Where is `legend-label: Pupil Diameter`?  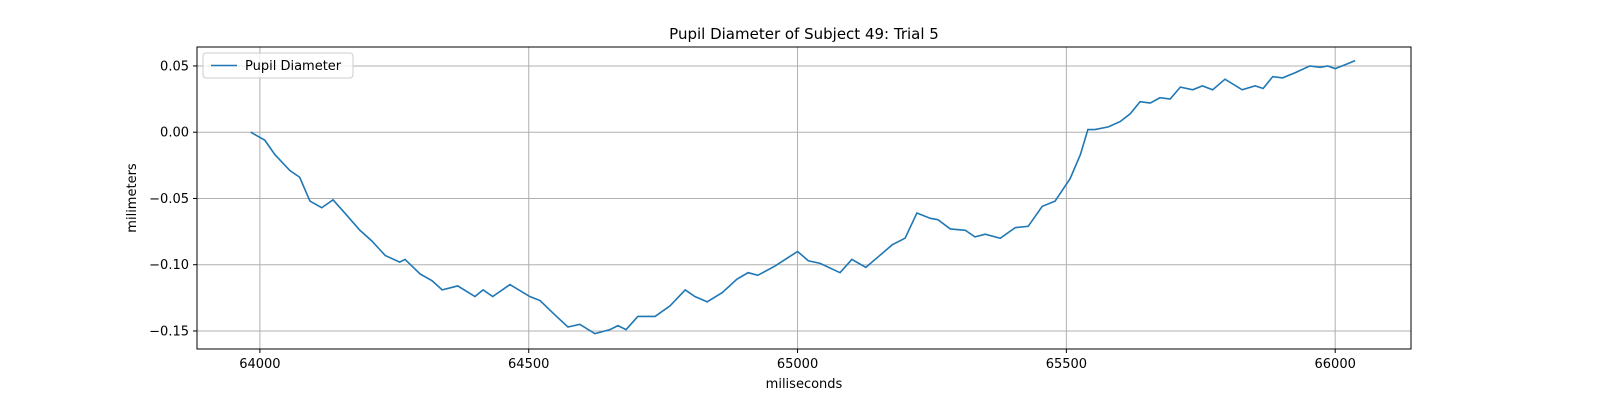 legend-label: Pupil Diameter is located at coordinates (293, 66).